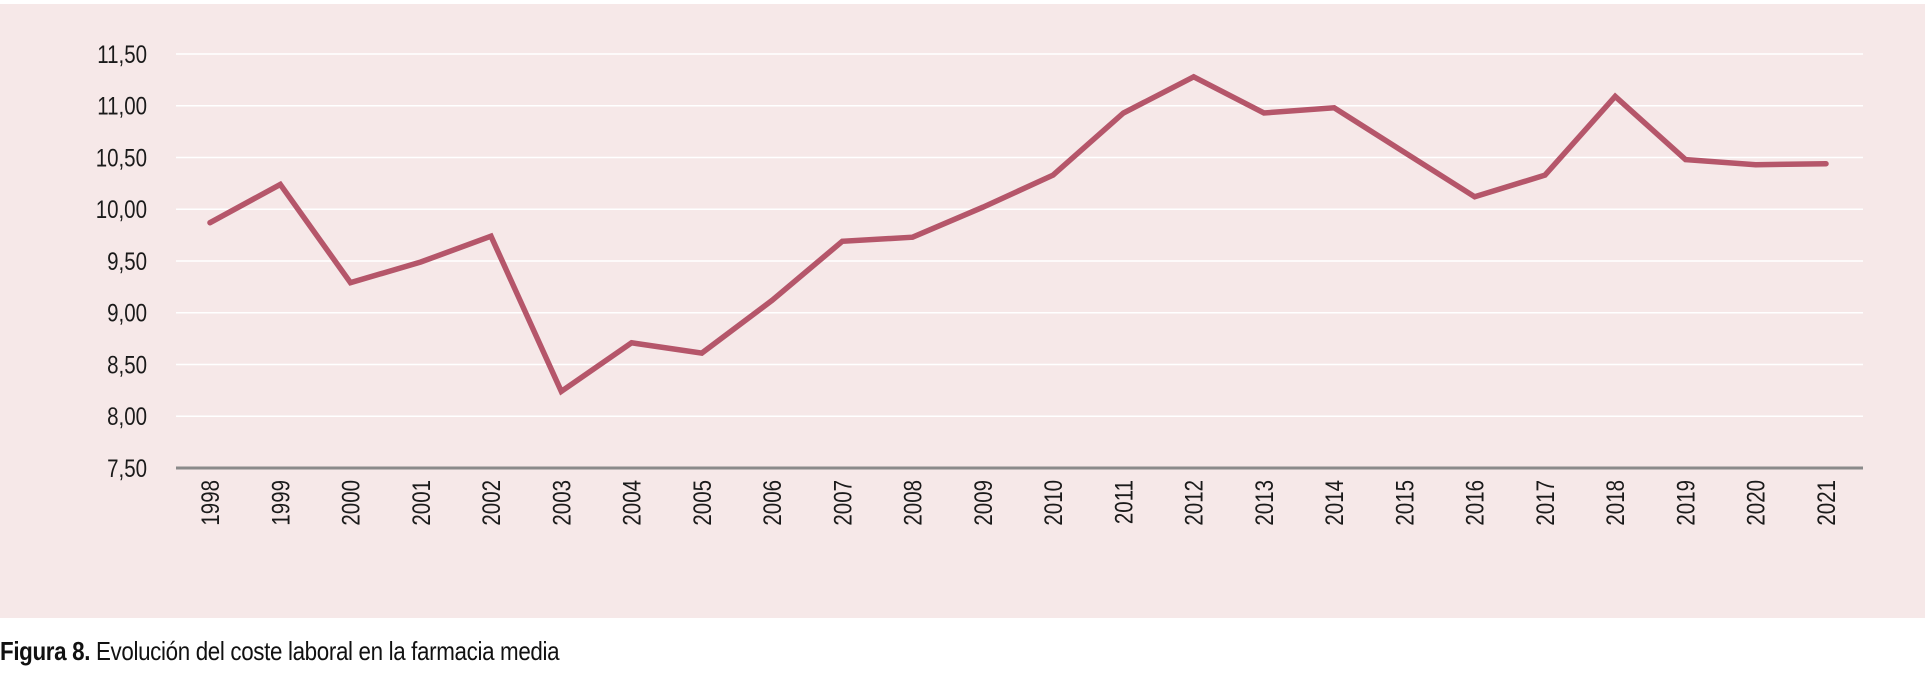  Describe the element at coordinates (122, 106) in the screenshot. I see `y-tick-label: 11,00` at that location.